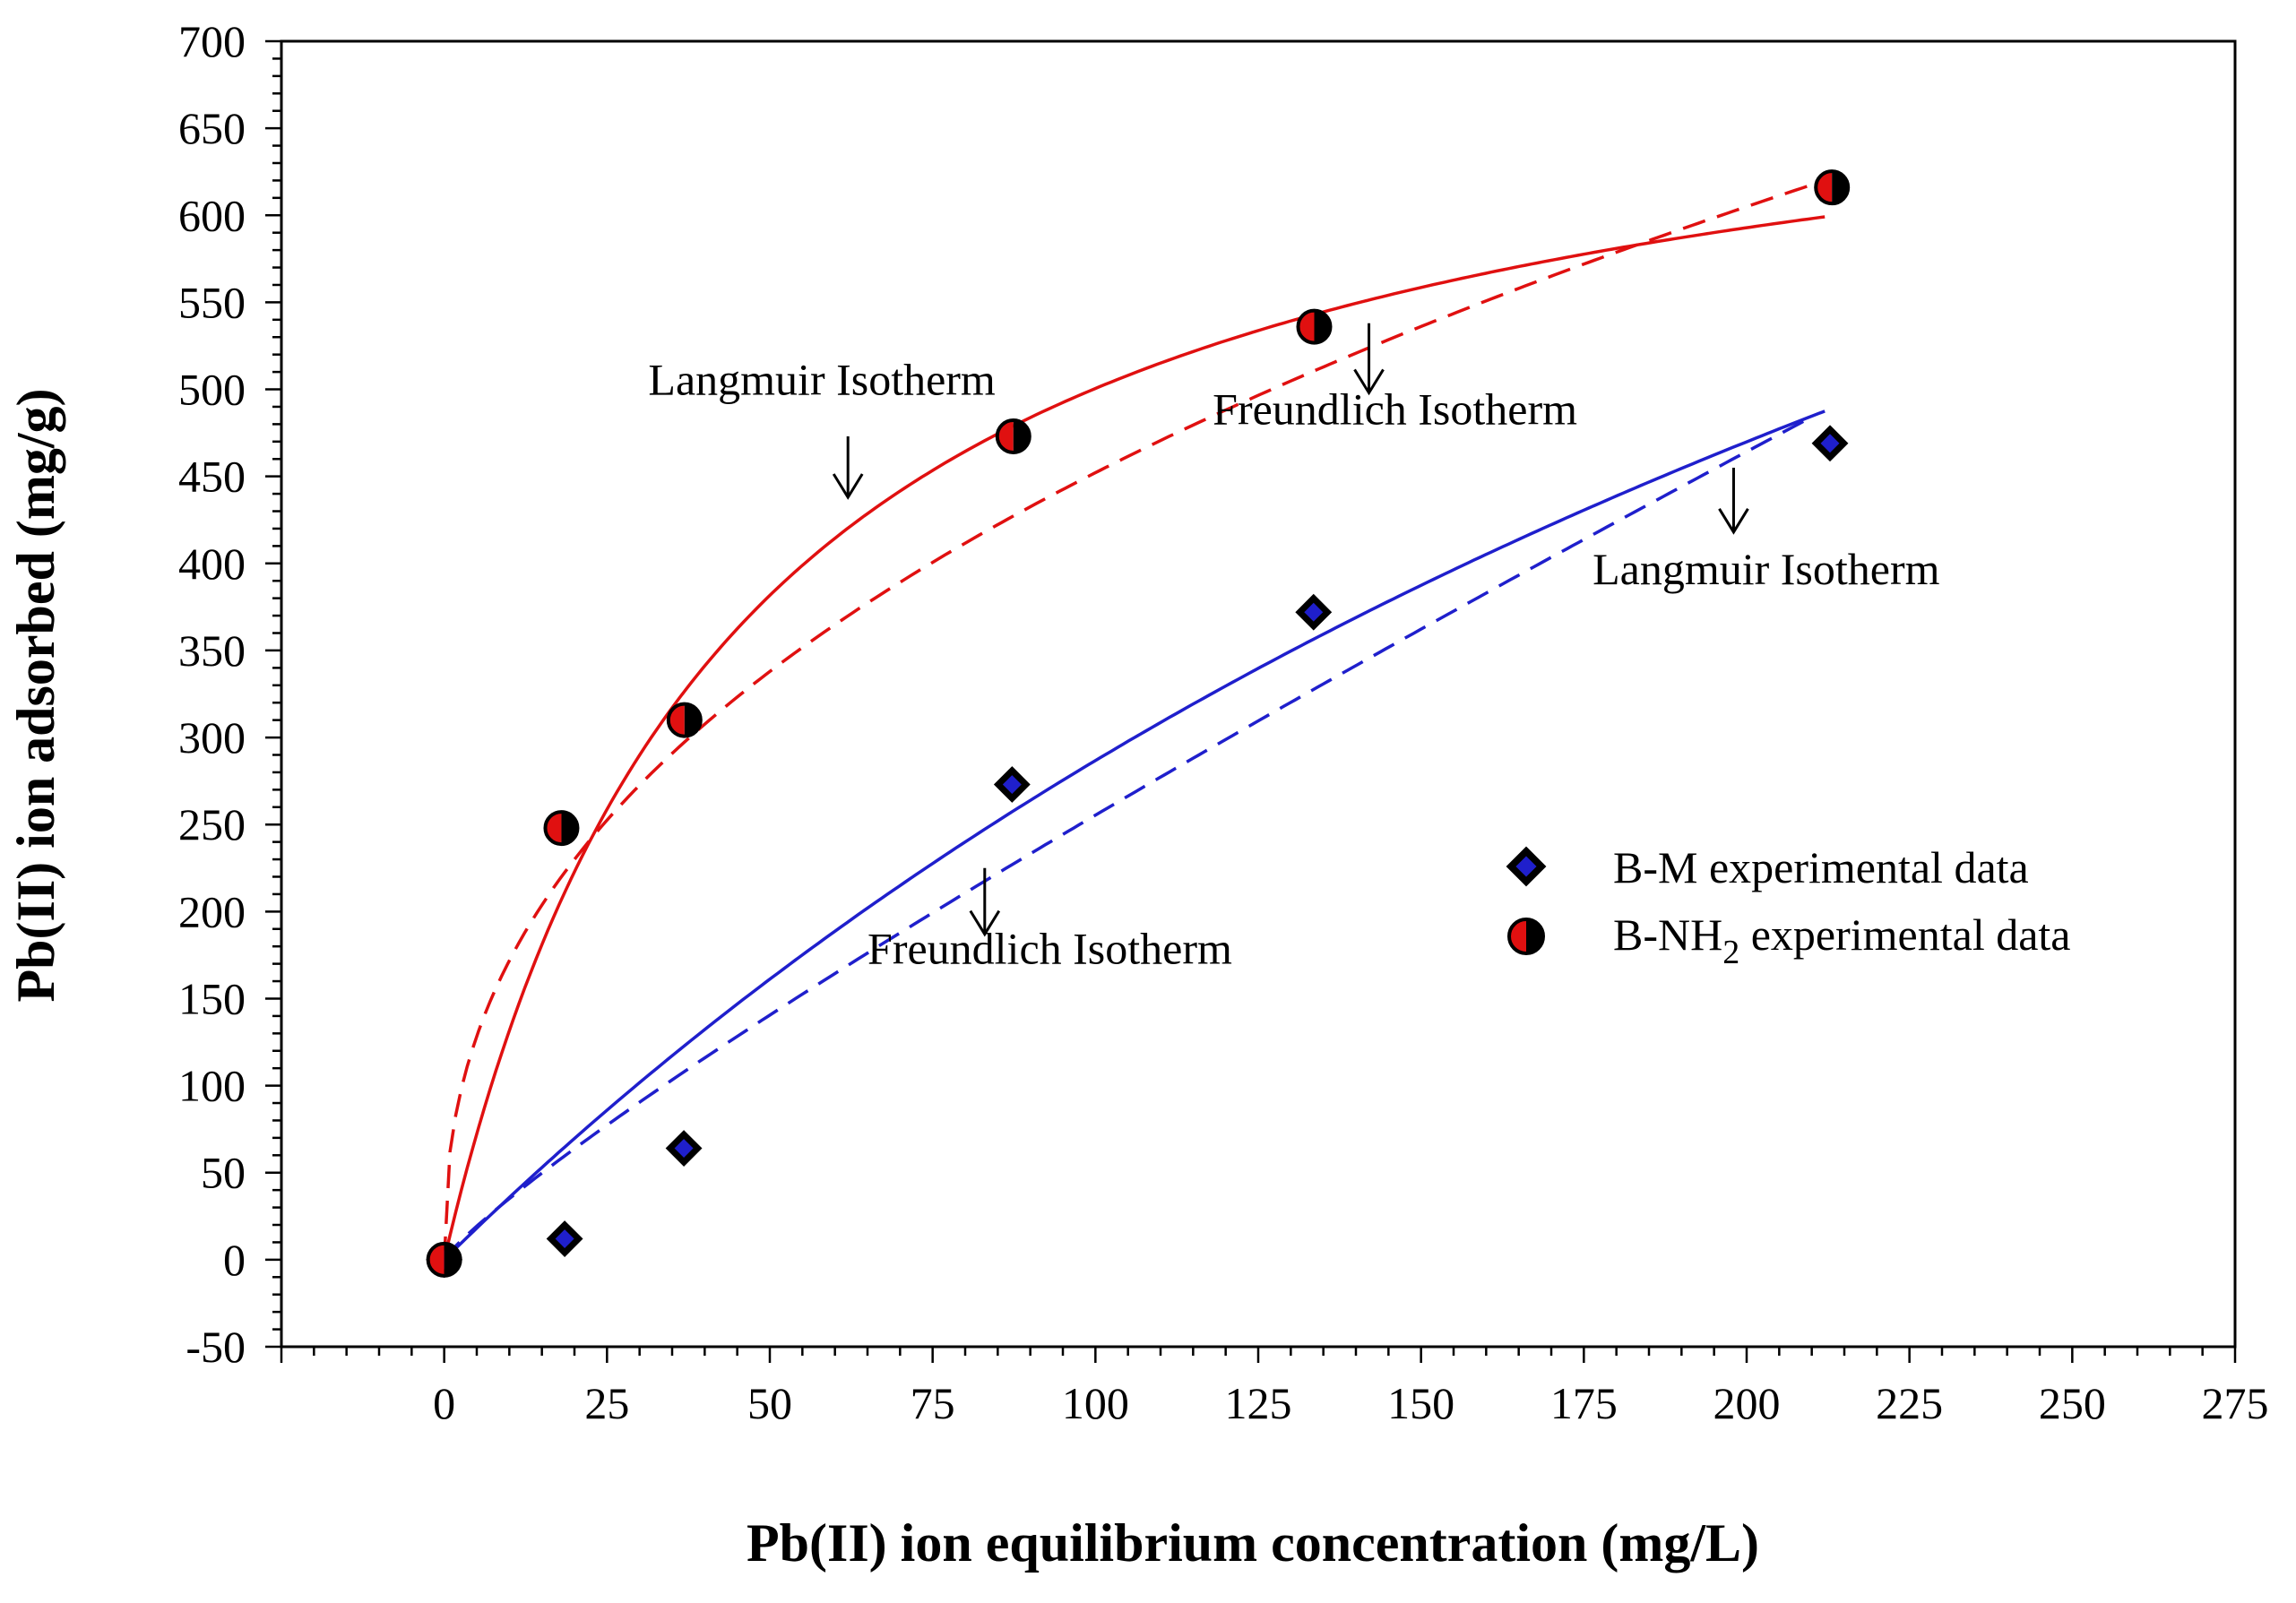 The image size is (2296, 1603). I want to click on x-axis: 0 25 50 75 100 125 150 175 200 225 250 275, so click(1275, 1387).